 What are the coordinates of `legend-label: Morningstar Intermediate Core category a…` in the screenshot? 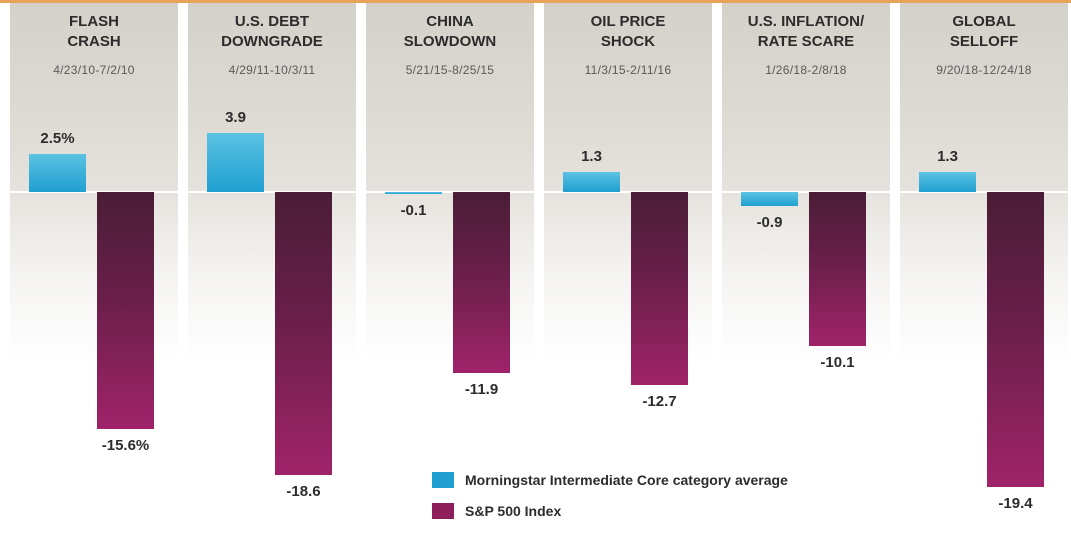 It's located at (626, 480).